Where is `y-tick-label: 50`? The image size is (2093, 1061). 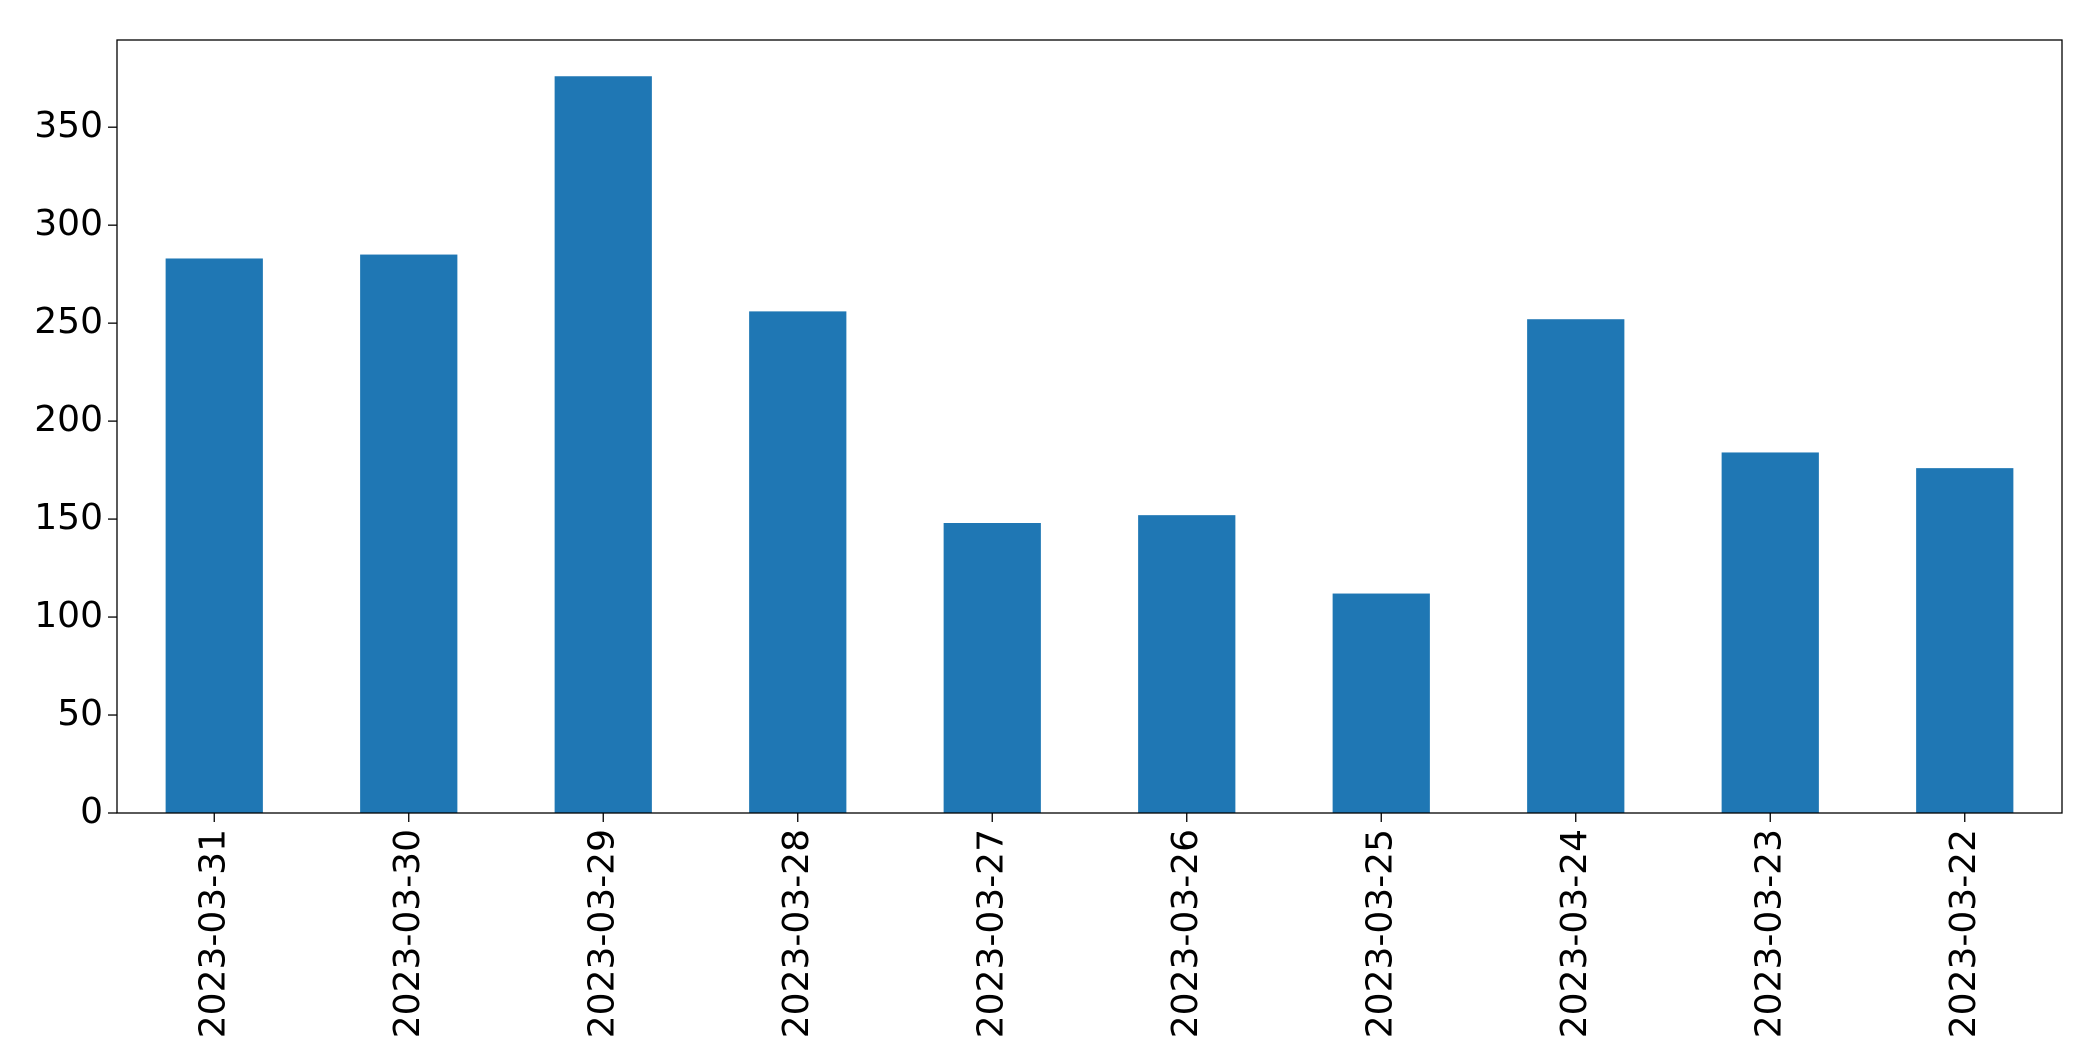 y-tick-label: 50 is located at coordinates (80, 713).